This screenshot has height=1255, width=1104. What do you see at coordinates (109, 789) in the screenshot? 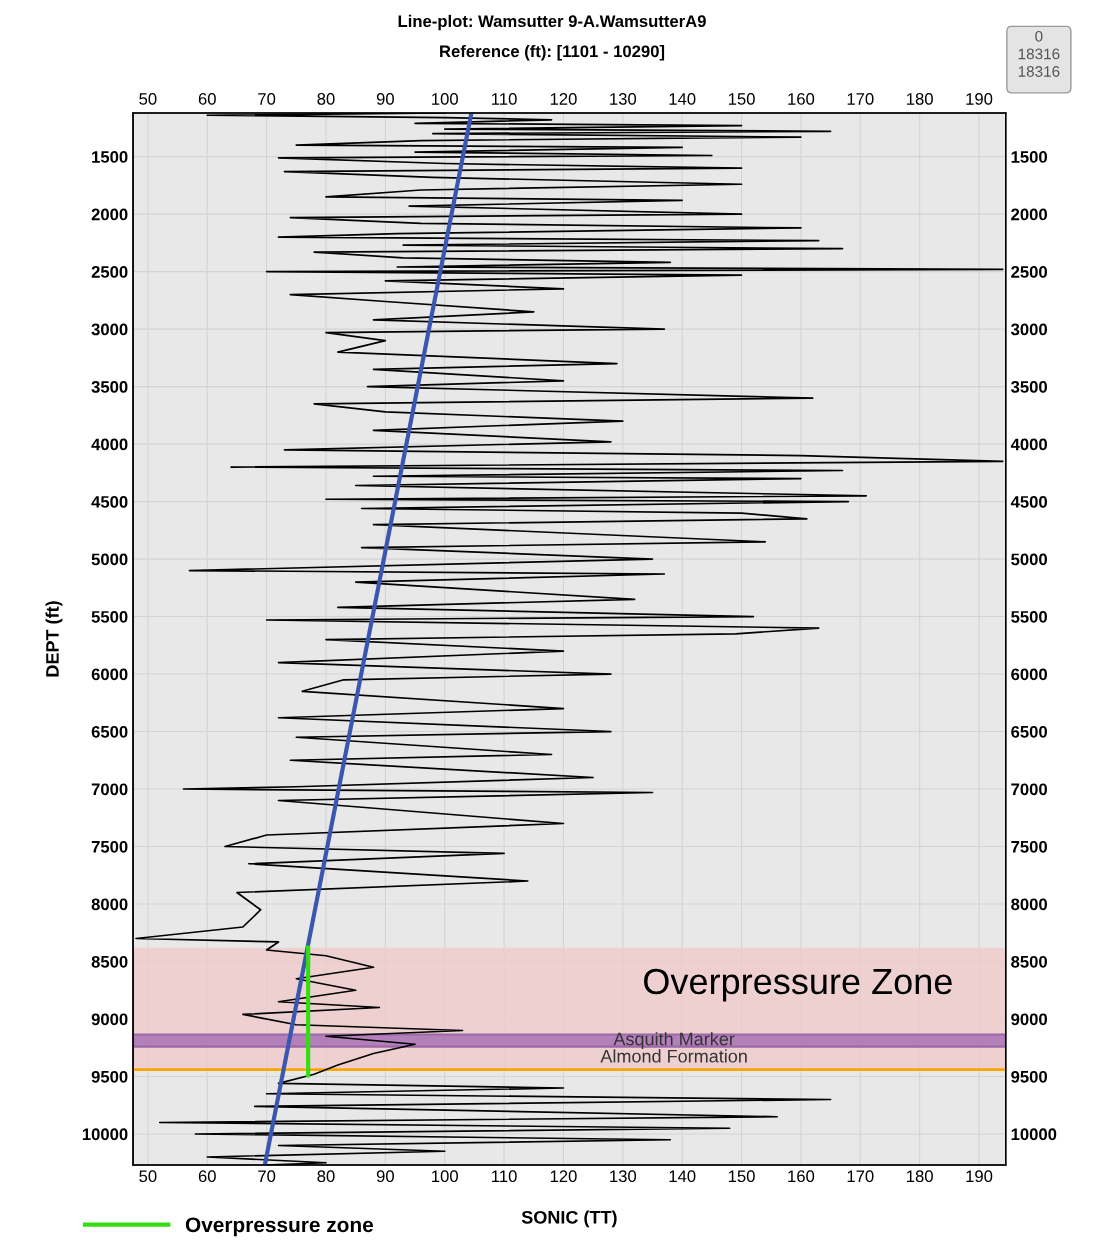
I see `y-tick-label: 7000` at bounding box center [109, 789].